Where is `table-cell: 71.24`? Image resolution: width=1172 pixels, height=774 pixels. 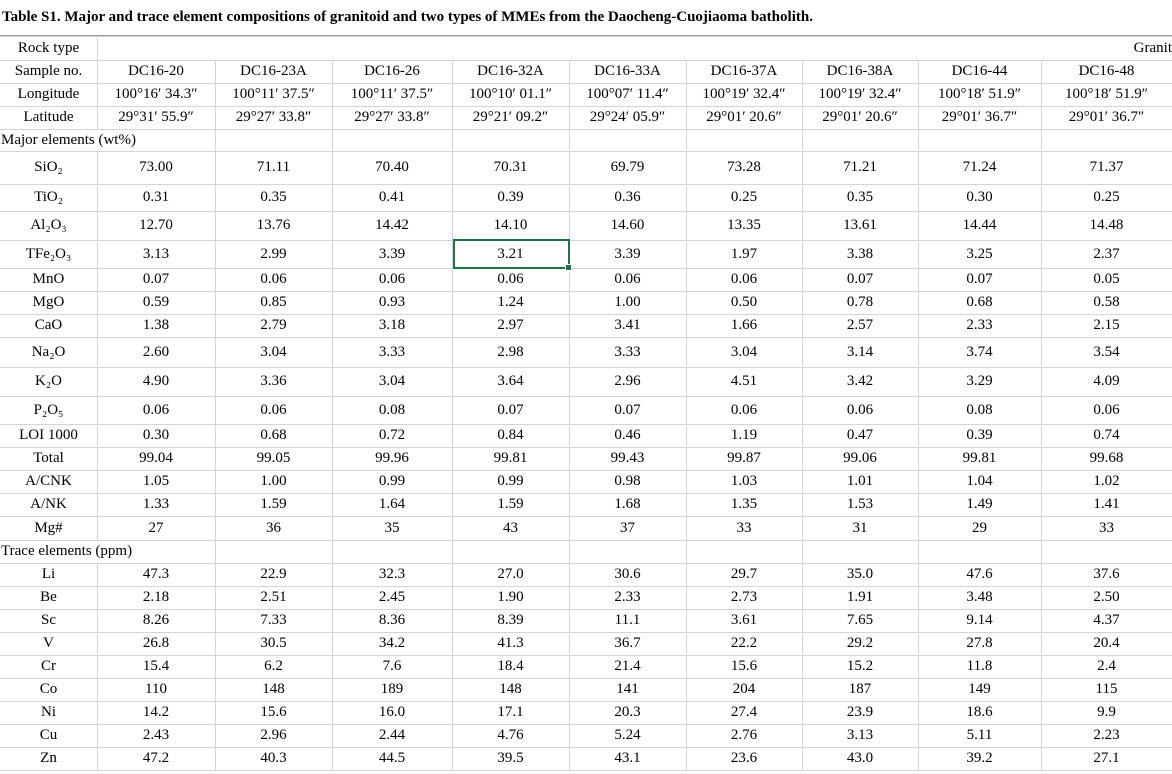
table-cell: 71.24 is located at coordinates (979, 167).